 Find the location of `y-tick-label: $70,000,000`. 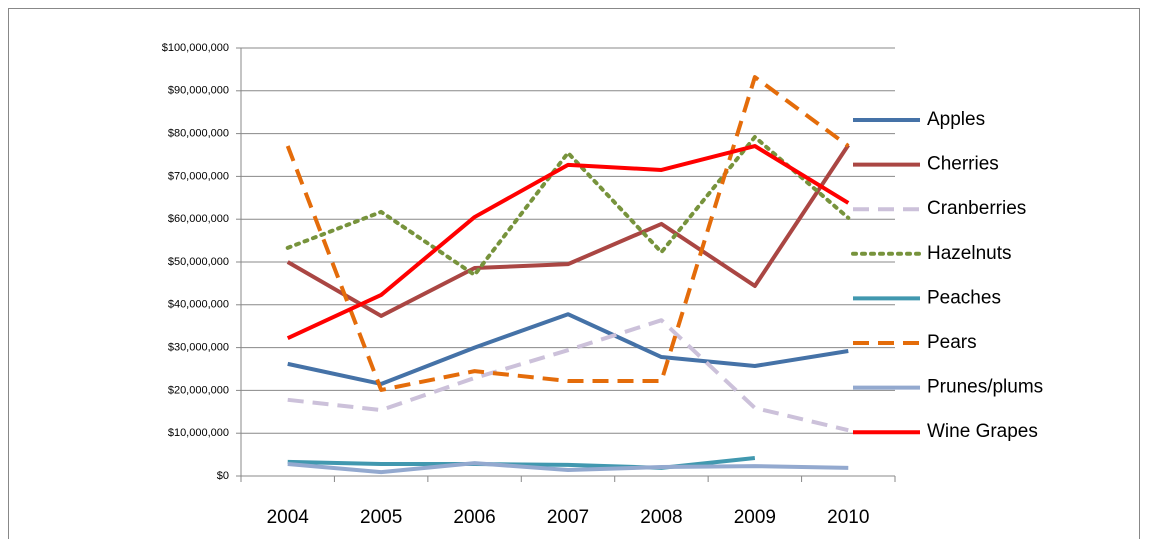

y-tick-label: $70,000,000 is located at coordinates (198, 176).